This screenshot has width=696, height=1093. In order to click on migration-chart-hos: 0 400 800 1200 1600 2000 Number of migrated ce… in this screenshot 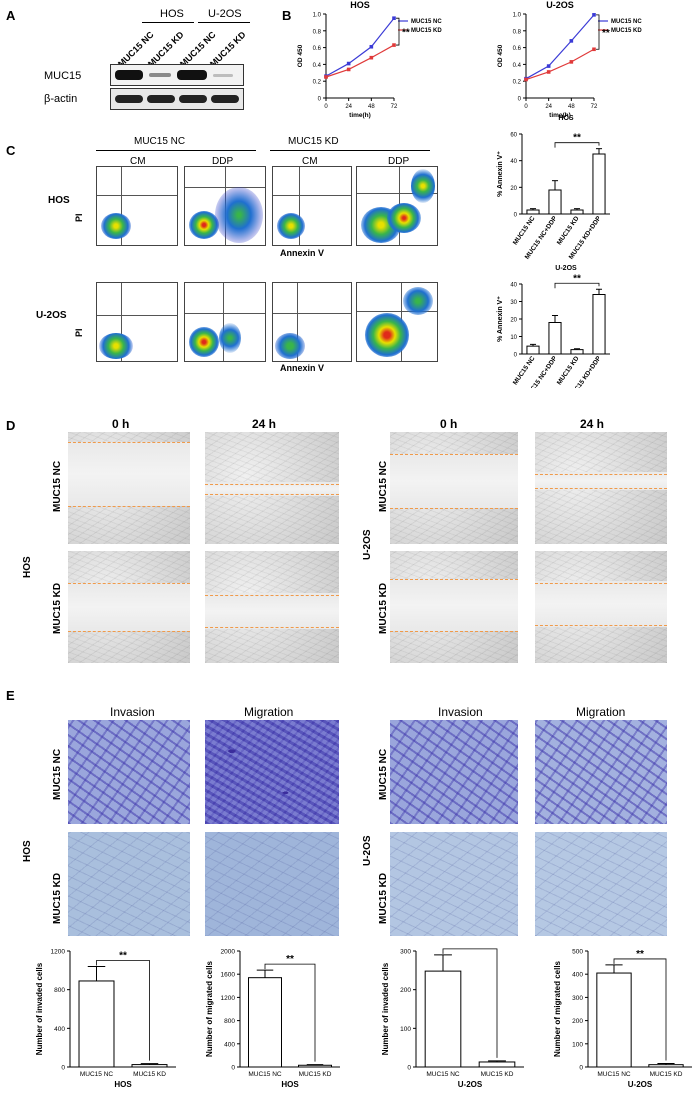, I will do `click(272, 1019)`.